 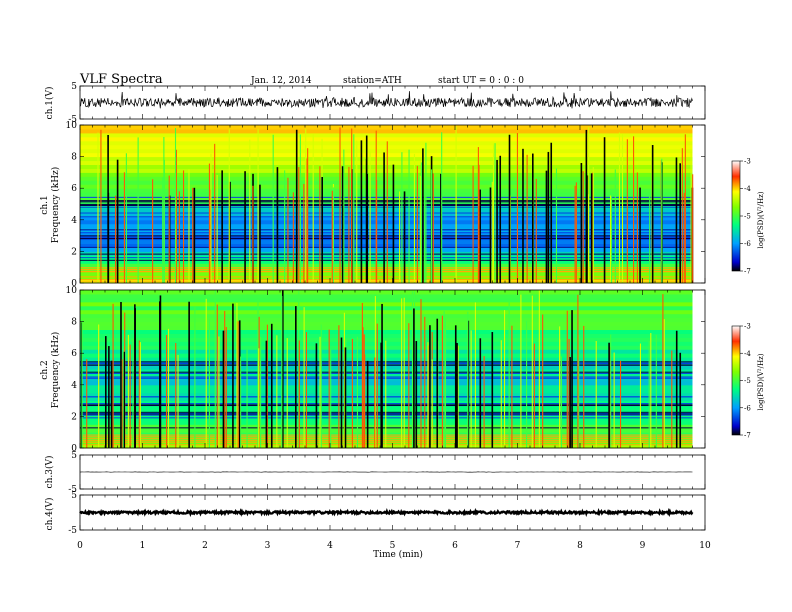 I want to click on x-tick-label: 10, so click(x=705, y=546).